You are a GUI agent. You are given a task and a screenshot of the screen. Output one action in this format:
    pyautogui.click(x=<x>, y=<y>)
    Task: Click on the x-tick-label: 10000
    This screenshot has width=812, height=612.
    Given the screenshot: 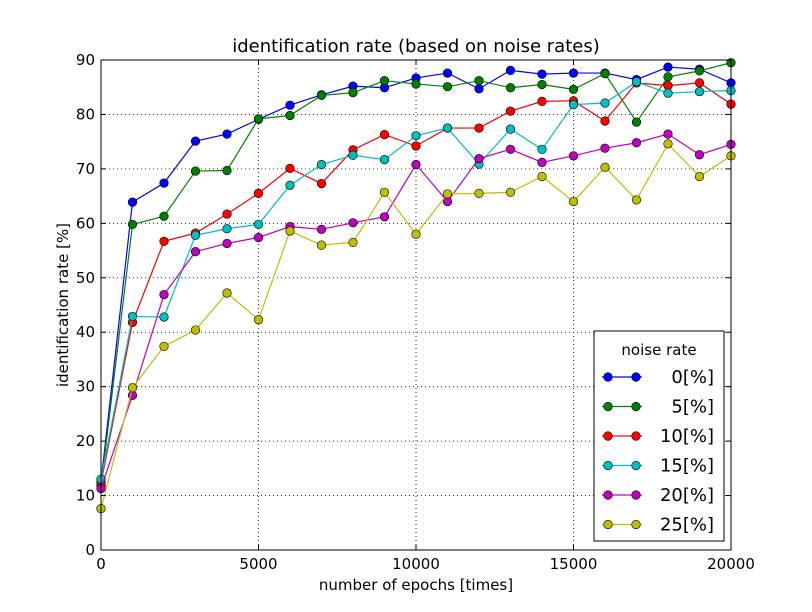 What is the action you would take?
    pyautogui.click(x=416, y=564)
    